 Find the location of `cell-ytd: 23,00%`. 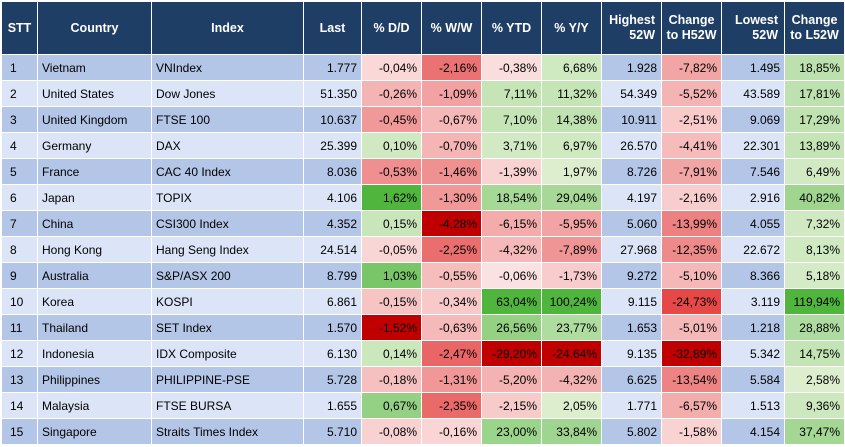

cell-ytd: 23,00% is located at coordinates (511, 431).